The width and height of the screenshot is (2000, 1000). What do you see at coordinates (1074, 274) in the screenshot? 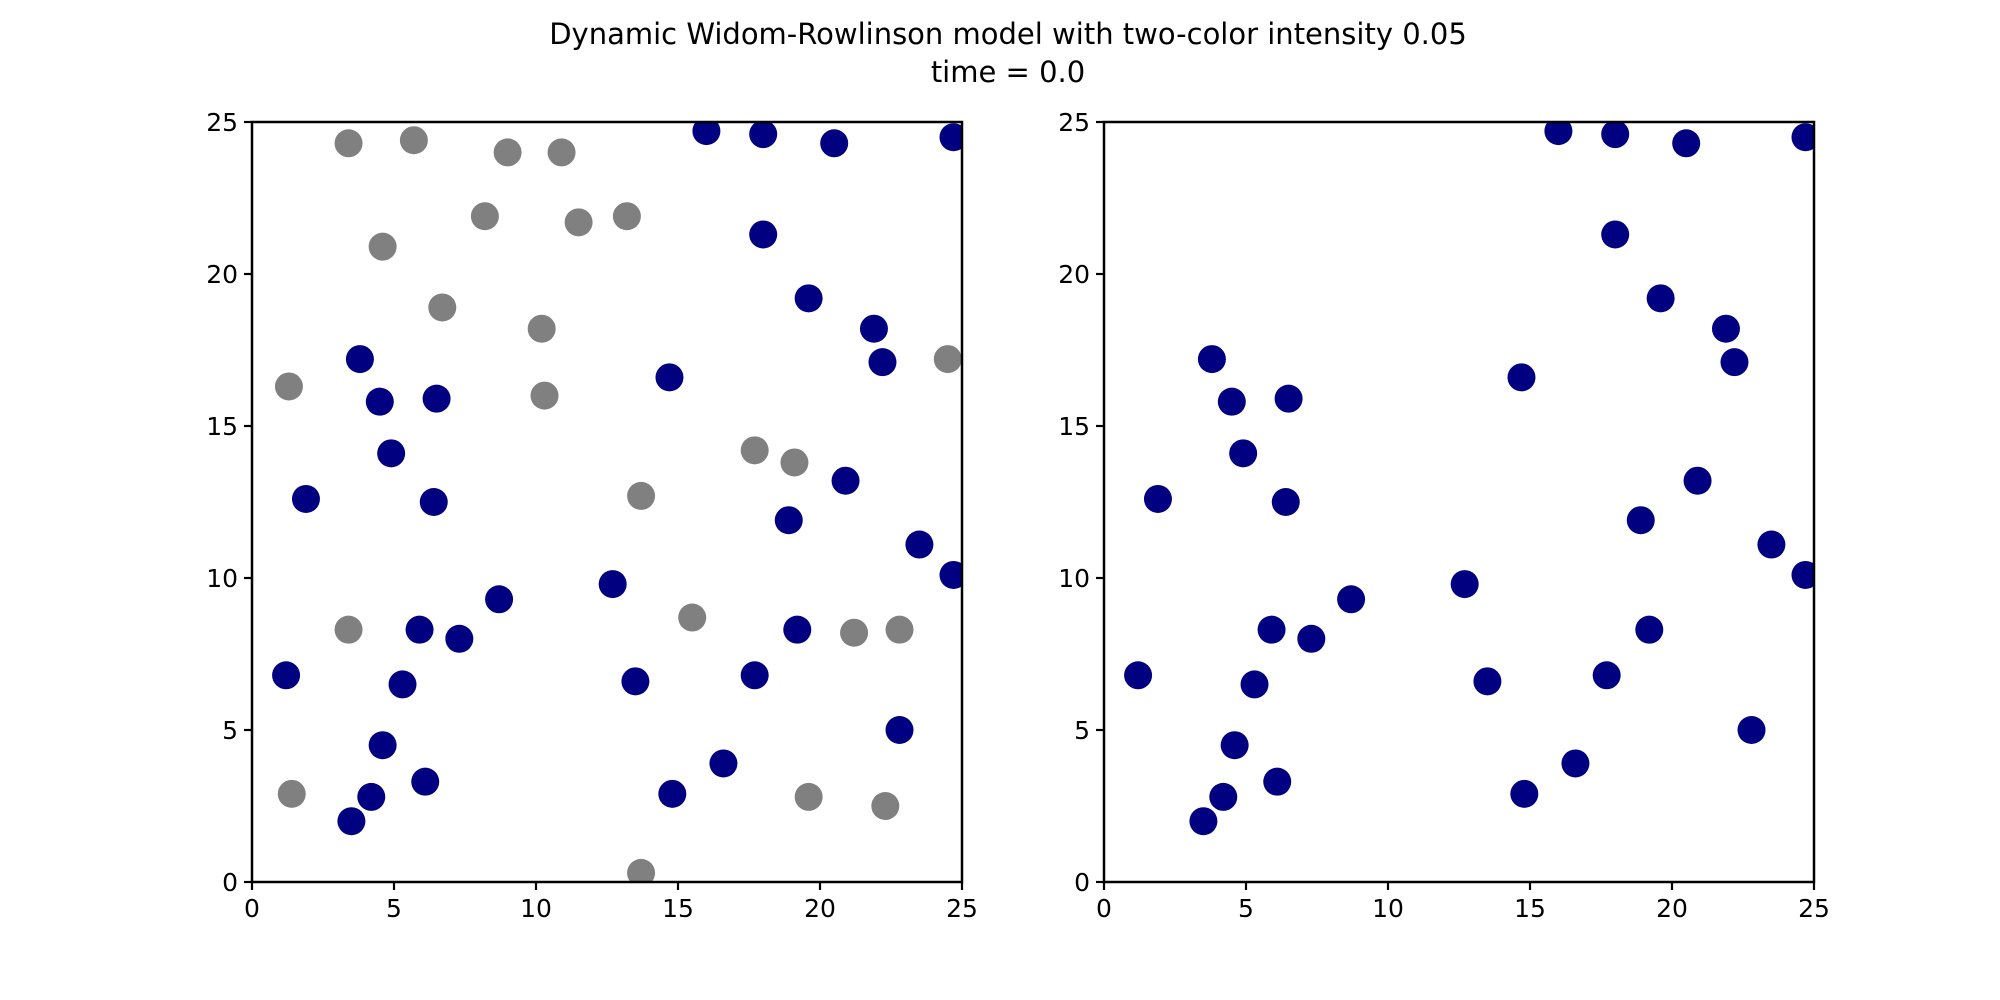
I see `right-y-tick-label: 20` at bounding box center [1074, 274].